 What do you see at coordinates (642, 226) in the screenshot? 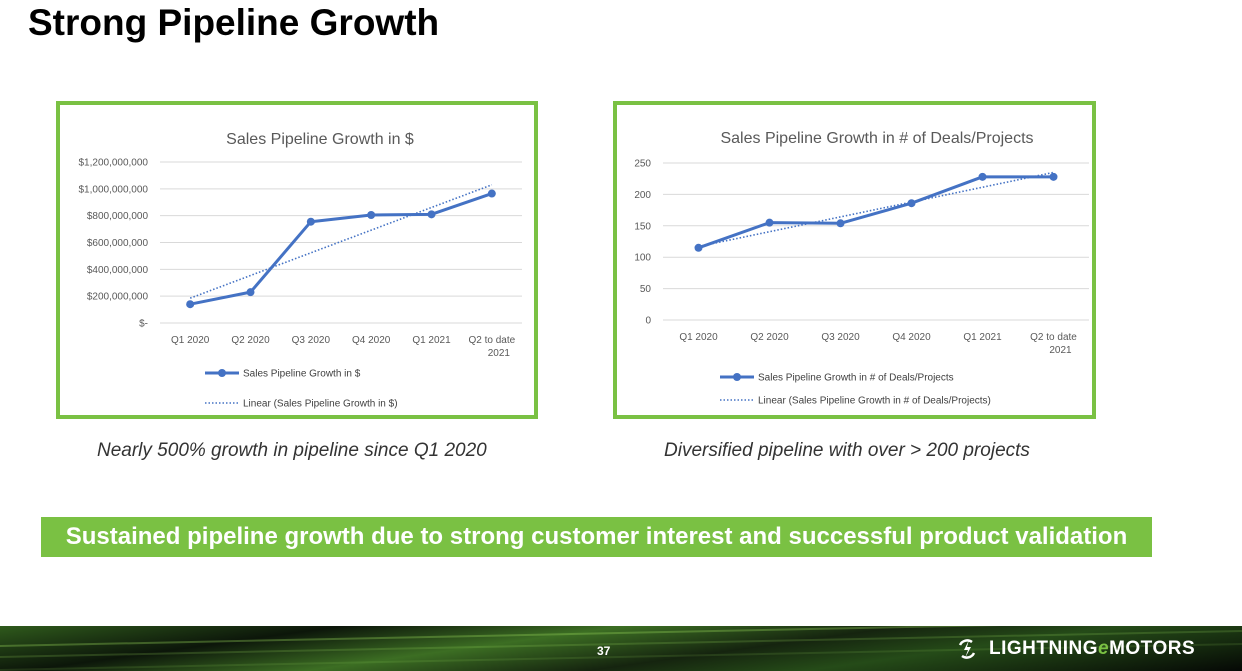
I see `y-tick-label: 150` at bounding box center [642, 226].